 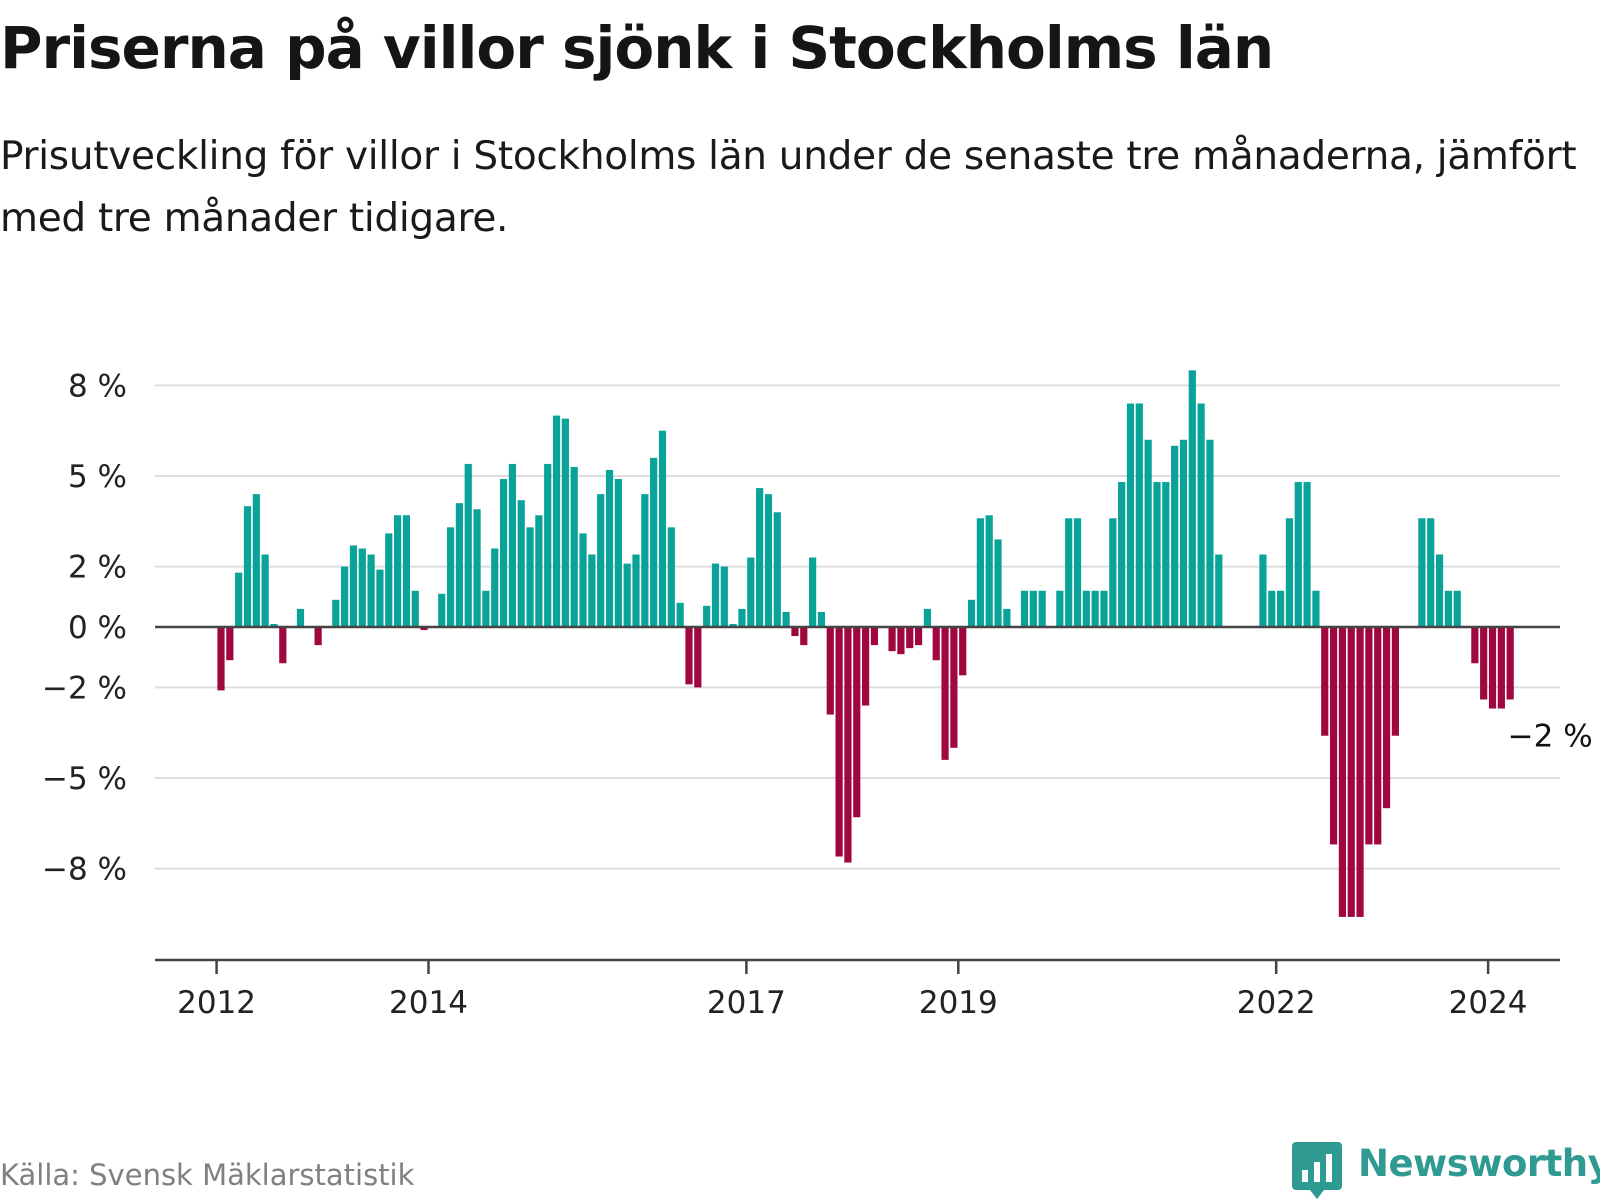 What do you see at coordinates (1317, 1170) in the screenshot?
I see `bar-chart-icon` at bounding box center [1317, 1170].